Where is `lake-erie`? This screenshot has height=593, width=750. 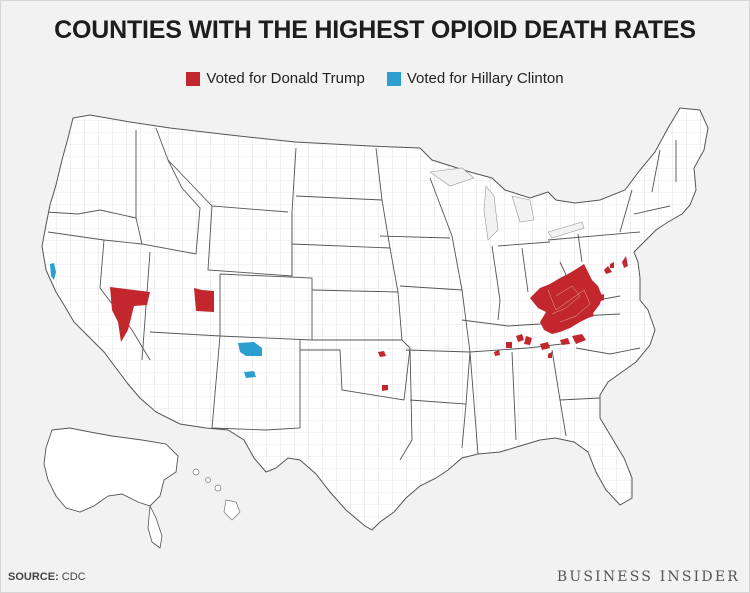 lake-erie is located at coordinates (566, 230).